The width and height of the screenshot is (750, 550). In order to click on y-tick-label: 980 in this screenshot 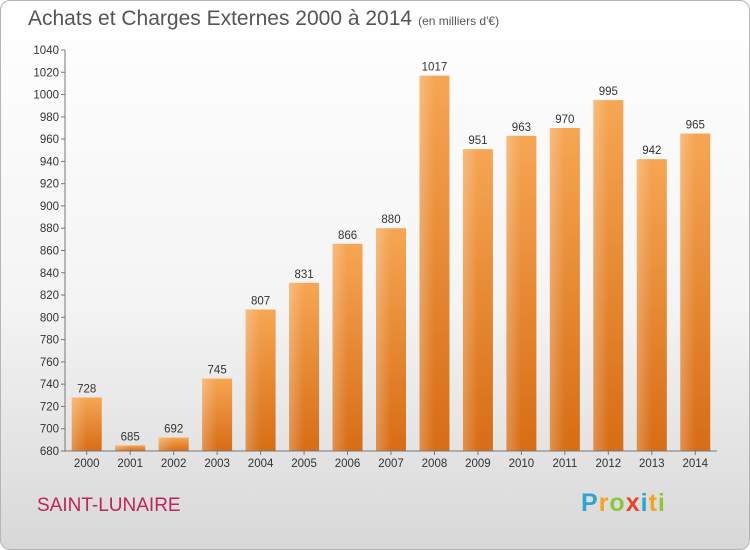, I will do `click(49, 118)`.